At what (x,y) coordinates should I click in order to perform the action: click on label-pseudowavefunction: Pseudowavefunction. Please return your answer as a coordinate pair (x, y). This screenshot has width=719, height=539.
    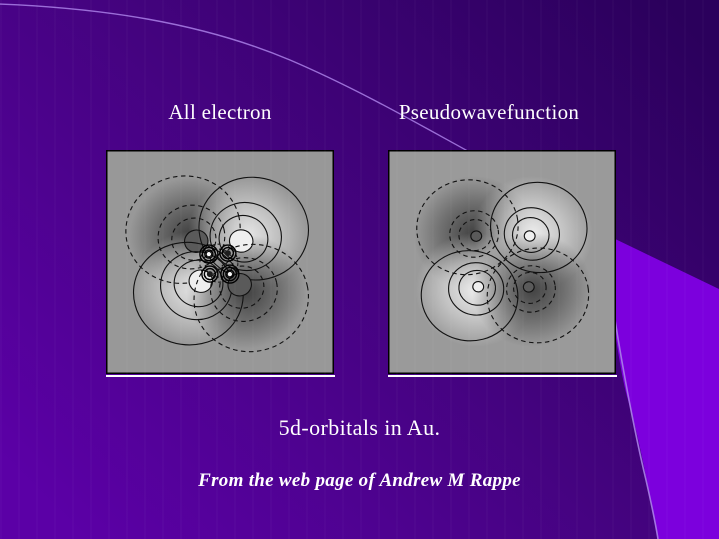
    Looking at the image, I should click on (489, 112).